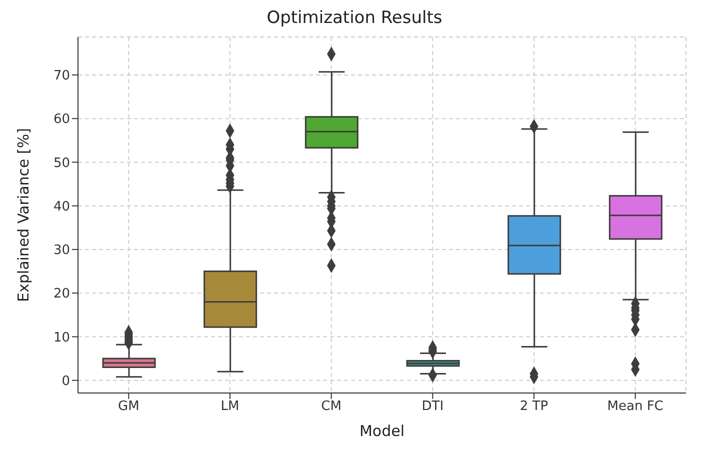 The height and width of the screenshot is (458, 709). Describe the element at coordinates (61, 294) in the screenshot. I see `y-tick-label: 20` at that location.